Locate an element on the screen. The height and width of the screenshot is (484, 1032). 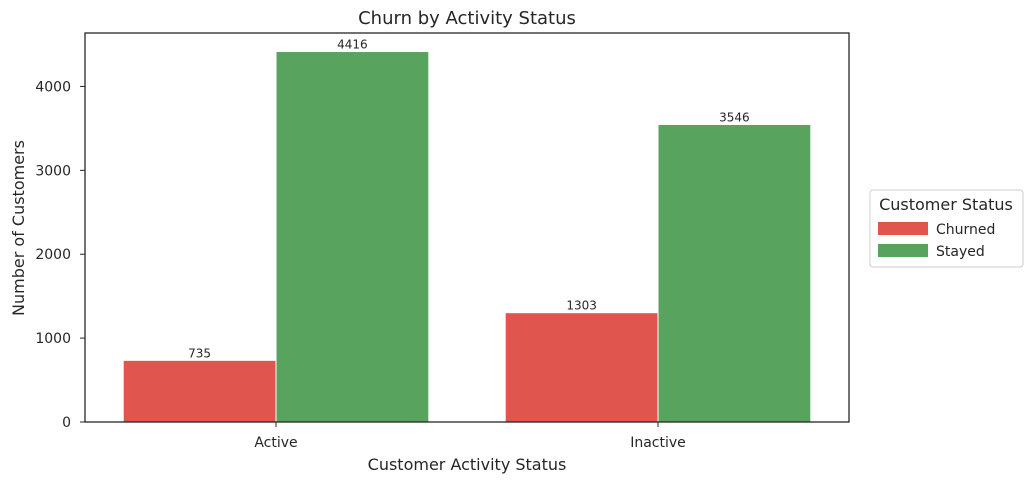
y-tick-label: 1000 is located at coordinates (53, 339).